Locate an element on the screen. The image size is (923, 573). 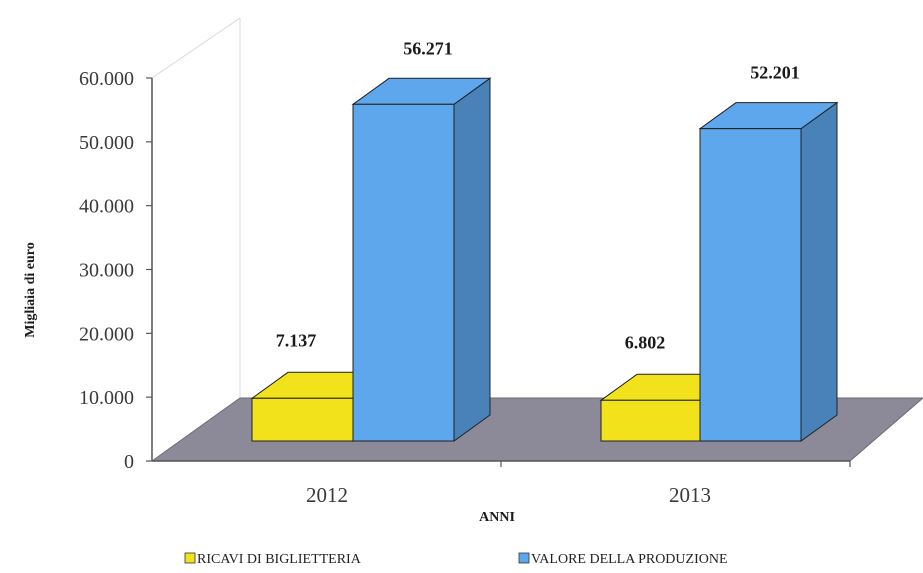
legend-label-ricavi: RICAVI DI BIGLIETTERIA is located at coordinates (279, 559).